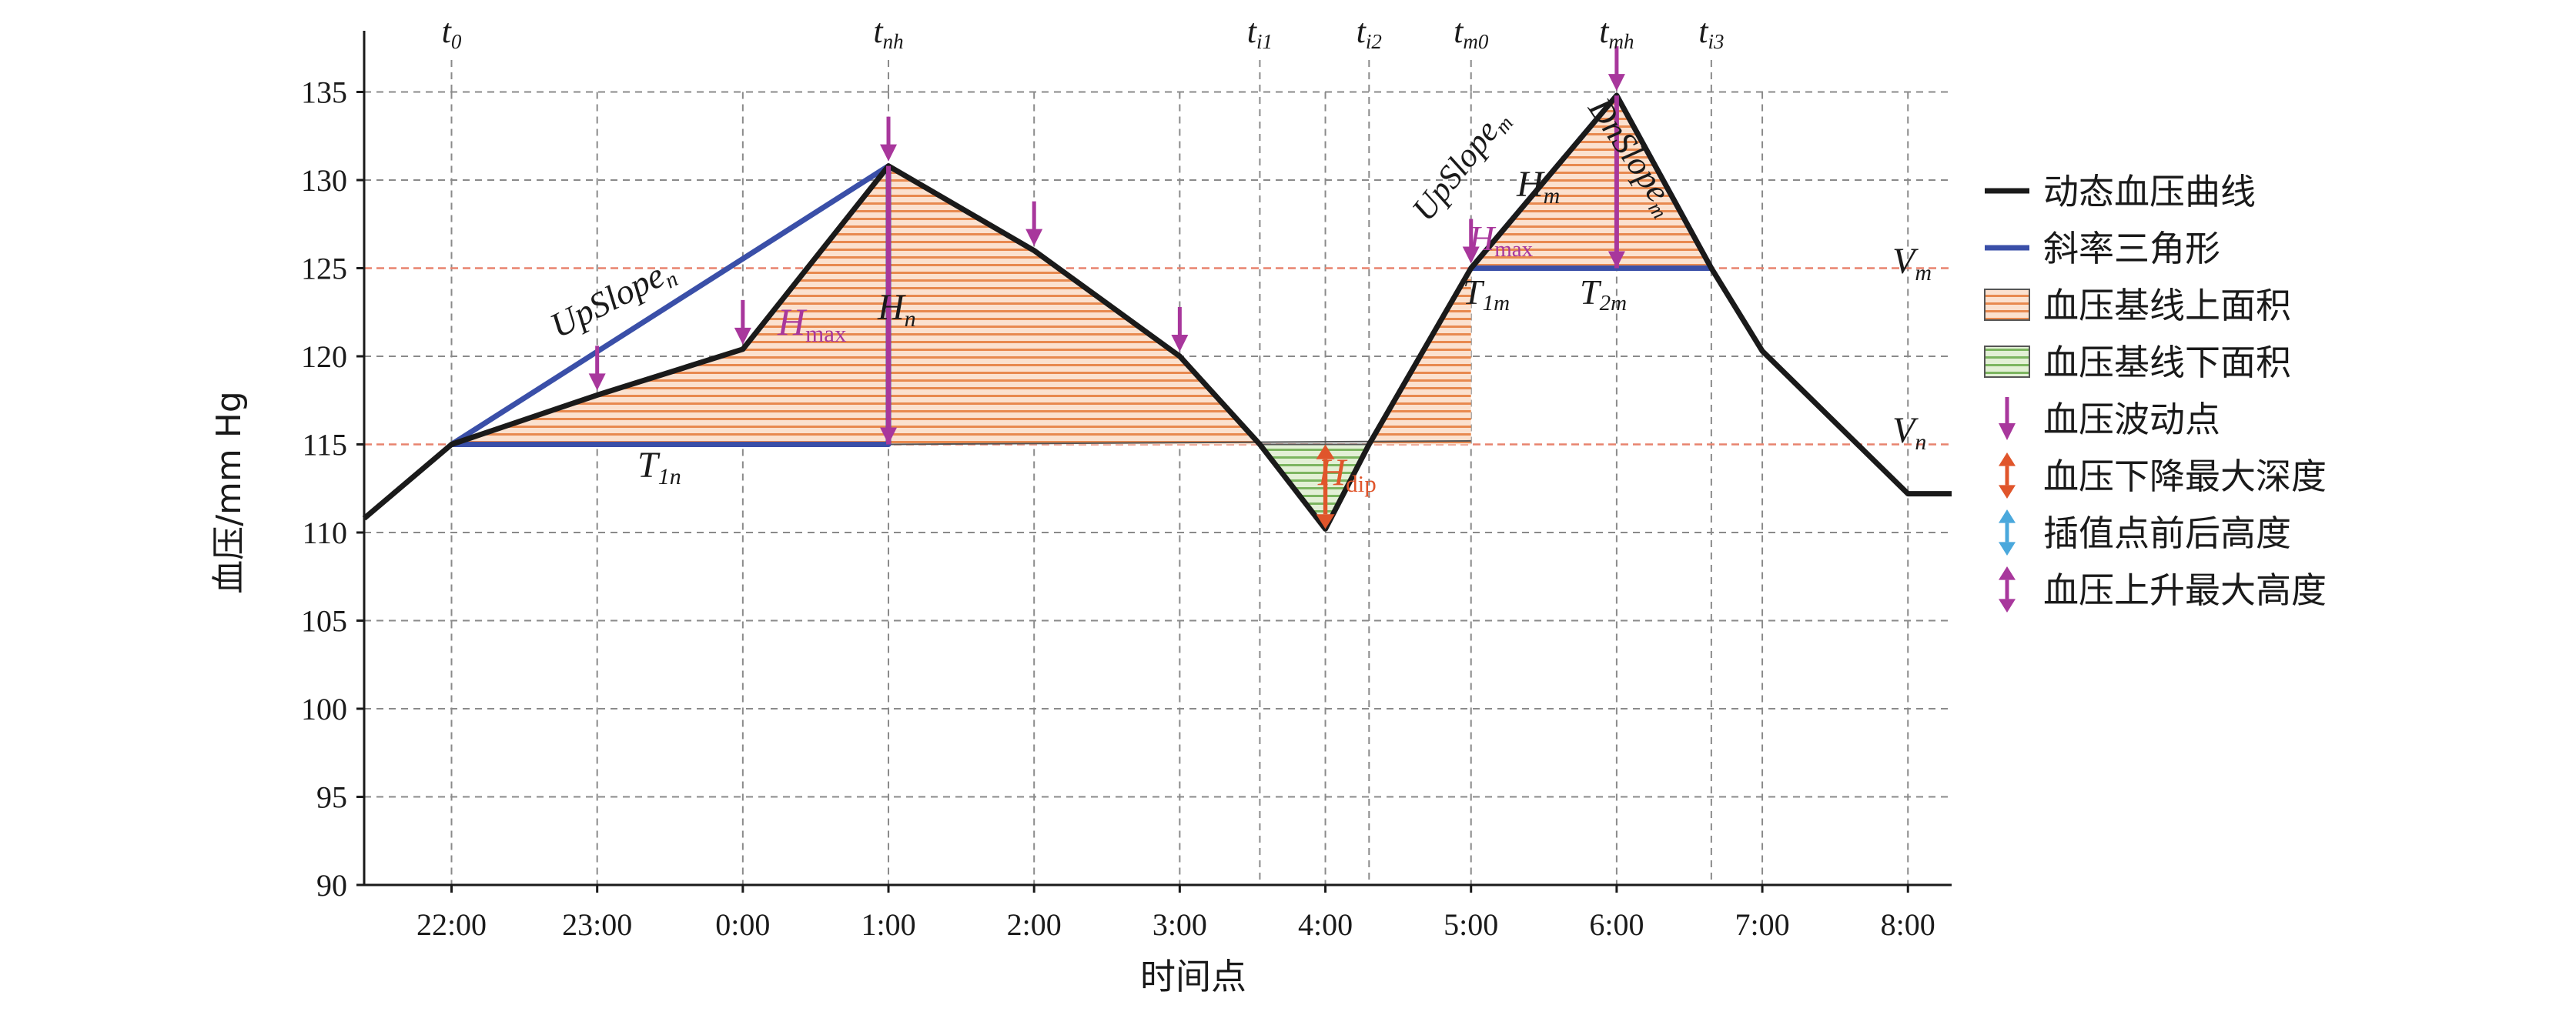 The width and height of the screenshot is (2576, 1015). I want to click on legend-label-fluct: 血压波动点, so click(2132, 419).